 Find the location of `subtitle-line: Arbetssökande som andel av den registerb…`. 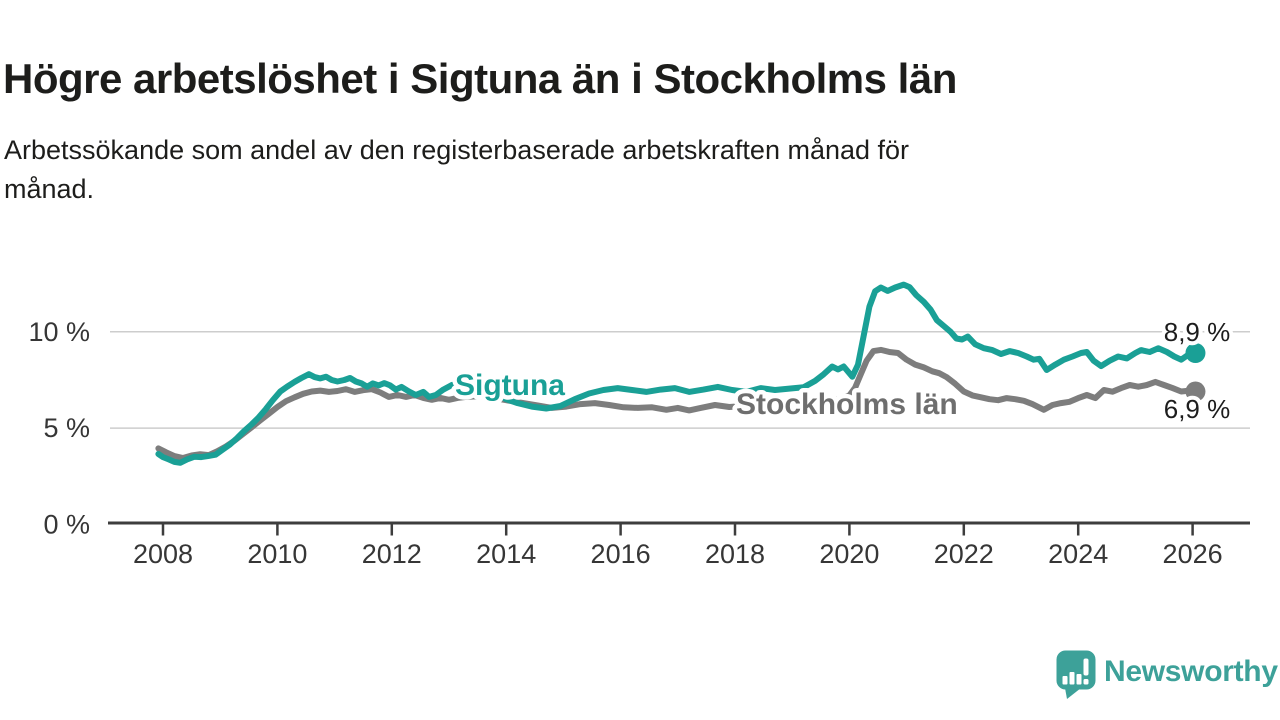

subtitle-line: Arbetssökande som andel av den registerb… is located at coordinates (457, 150).